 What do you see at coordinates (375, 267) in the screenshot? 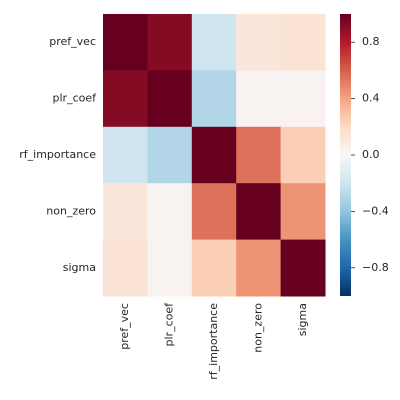
I see `colorbar-tick-label: −0.8` at bounding box center [375, 267].